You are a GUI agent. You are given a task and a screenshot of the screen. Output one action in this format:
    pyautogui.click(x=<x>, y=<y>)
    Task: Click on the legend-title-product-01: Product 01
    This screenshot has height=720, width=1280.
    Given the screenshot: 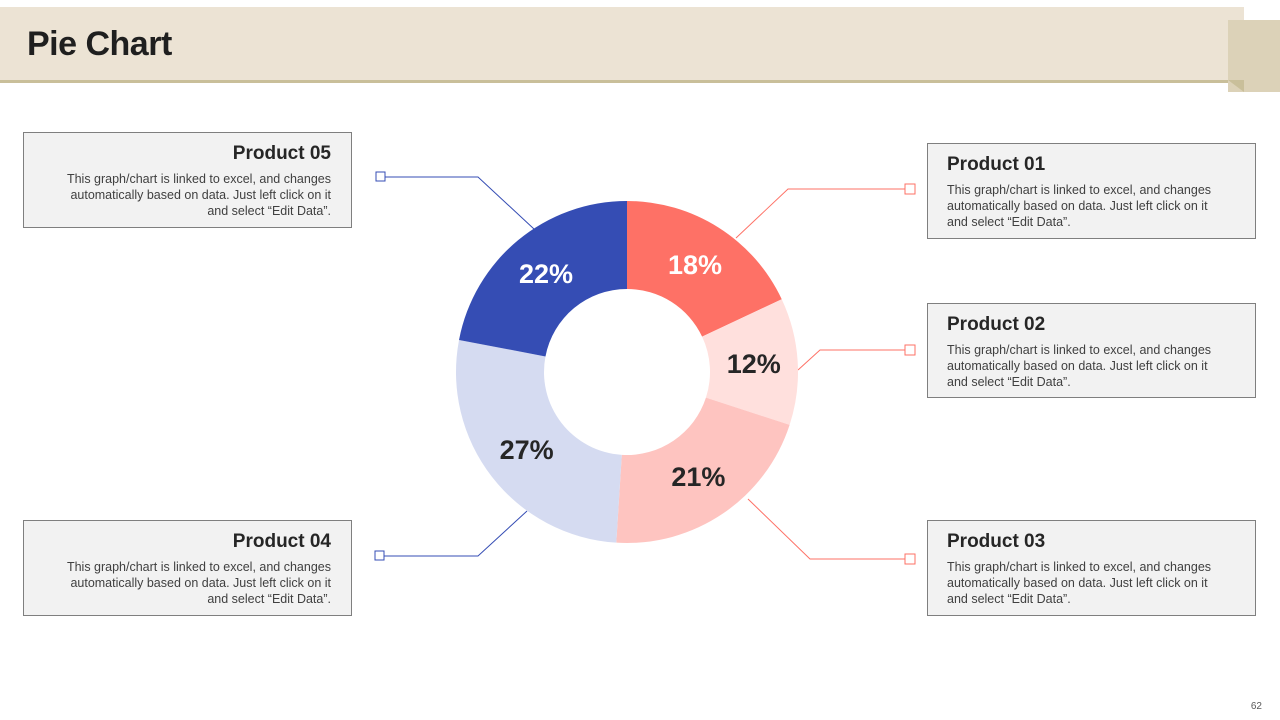 What is the action you would take?
    pyautogui.click(x=996, y=164)
    